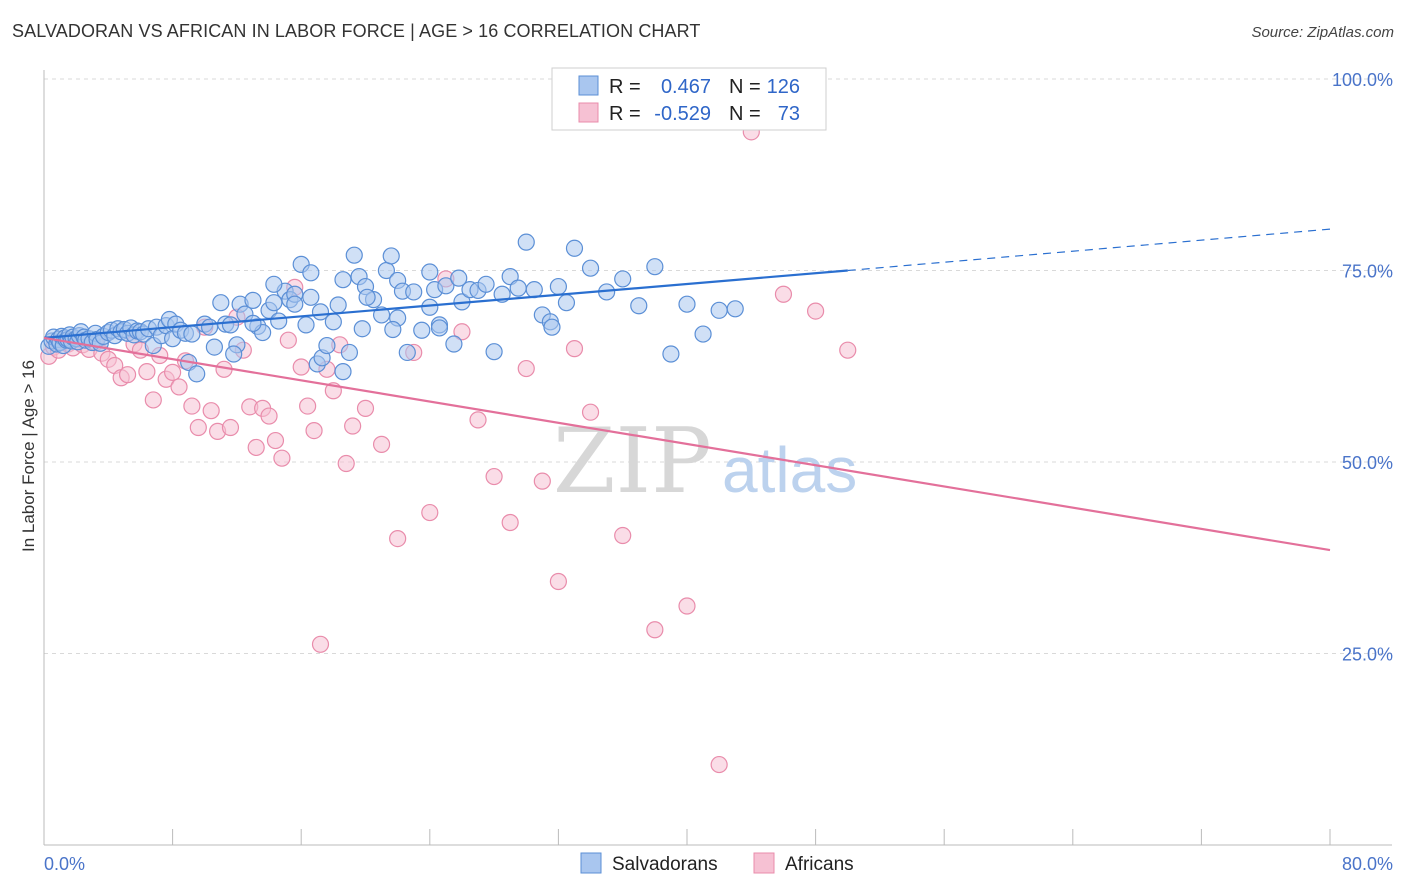 The width and height of the screenshot is (1406, 892). Describe the element at coordinates (1367, 272) in the screenshot. I see `y-tick-label: 75.0%` at that location.